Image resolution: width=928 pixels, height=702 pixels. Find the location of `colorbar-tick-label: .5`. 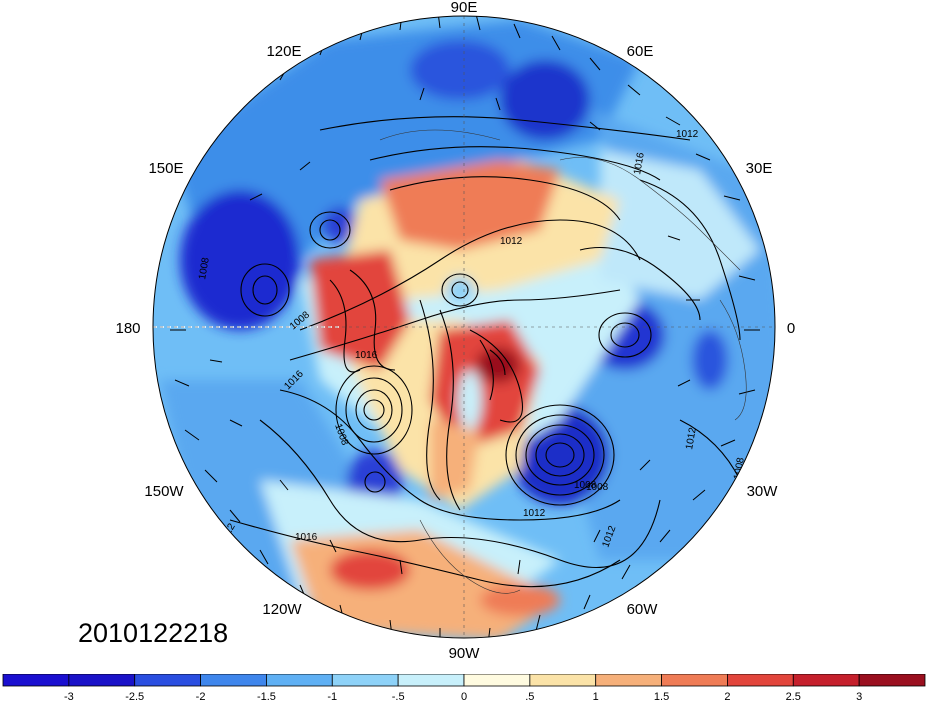

colorbar-tick-label: .5 is located at coordinates (529, 696).